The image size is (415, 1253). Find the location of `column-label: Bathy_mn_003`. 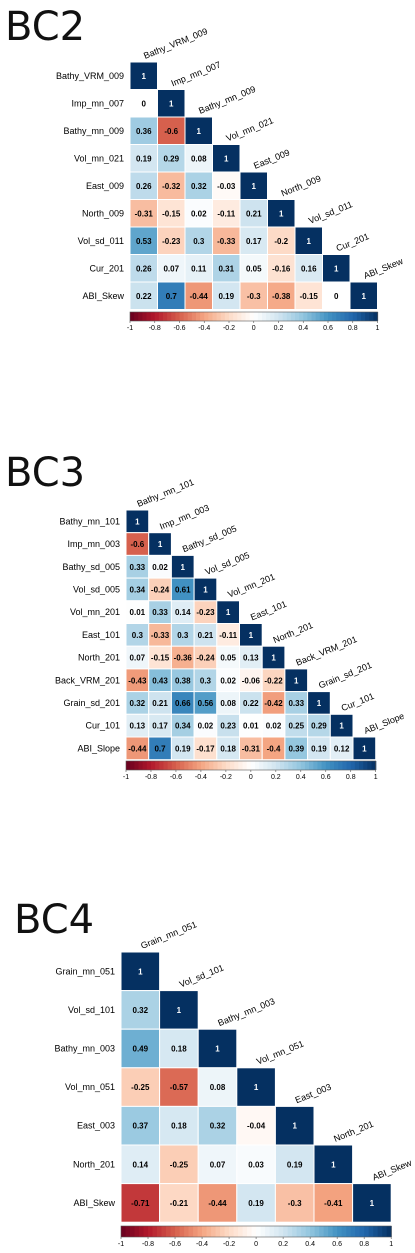

column-label: Bathy_mn_003 is located at coordinates (246, 1012).